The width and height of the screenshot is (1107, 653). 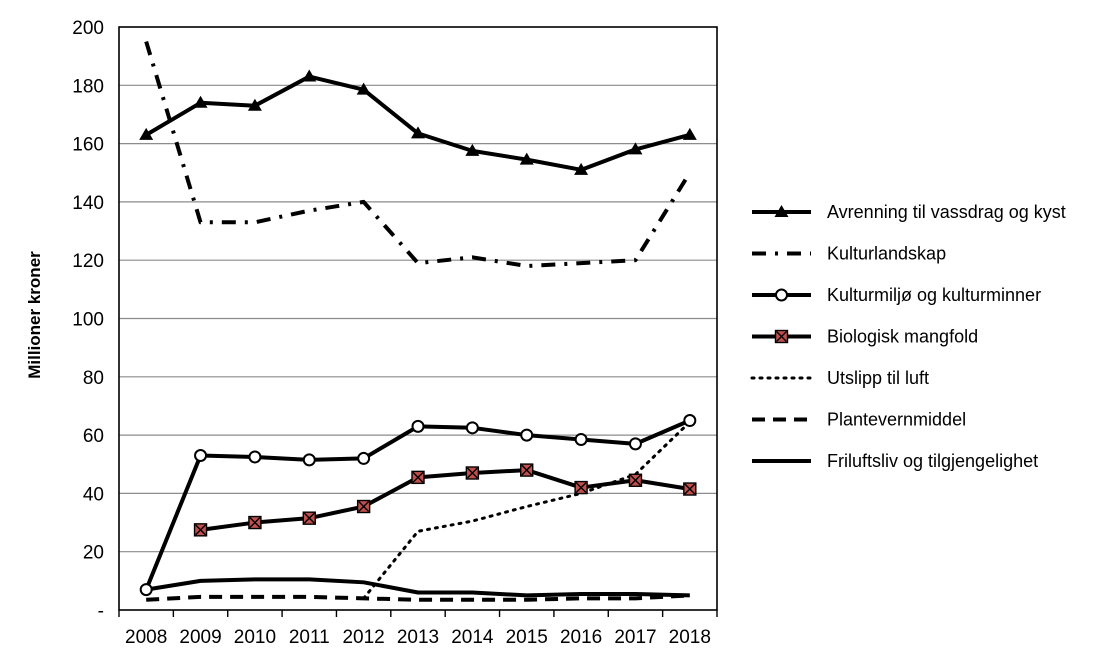 What do you see at coordinates (200, 637) in the screenshot?
I see `x-tick-label: 2009` at bounding box center [200, 637].